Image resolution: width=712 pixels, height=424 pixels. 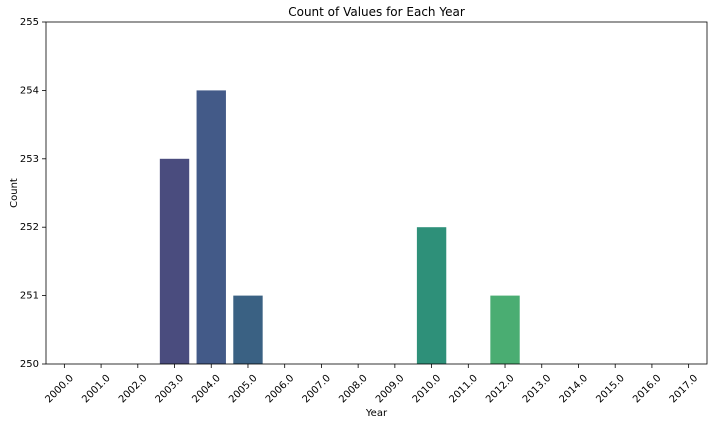 What do you see at coordinates (170, 389) in the screenshot?
I see `x-tick-label: 2003.0` at bounding box center [170, 389].